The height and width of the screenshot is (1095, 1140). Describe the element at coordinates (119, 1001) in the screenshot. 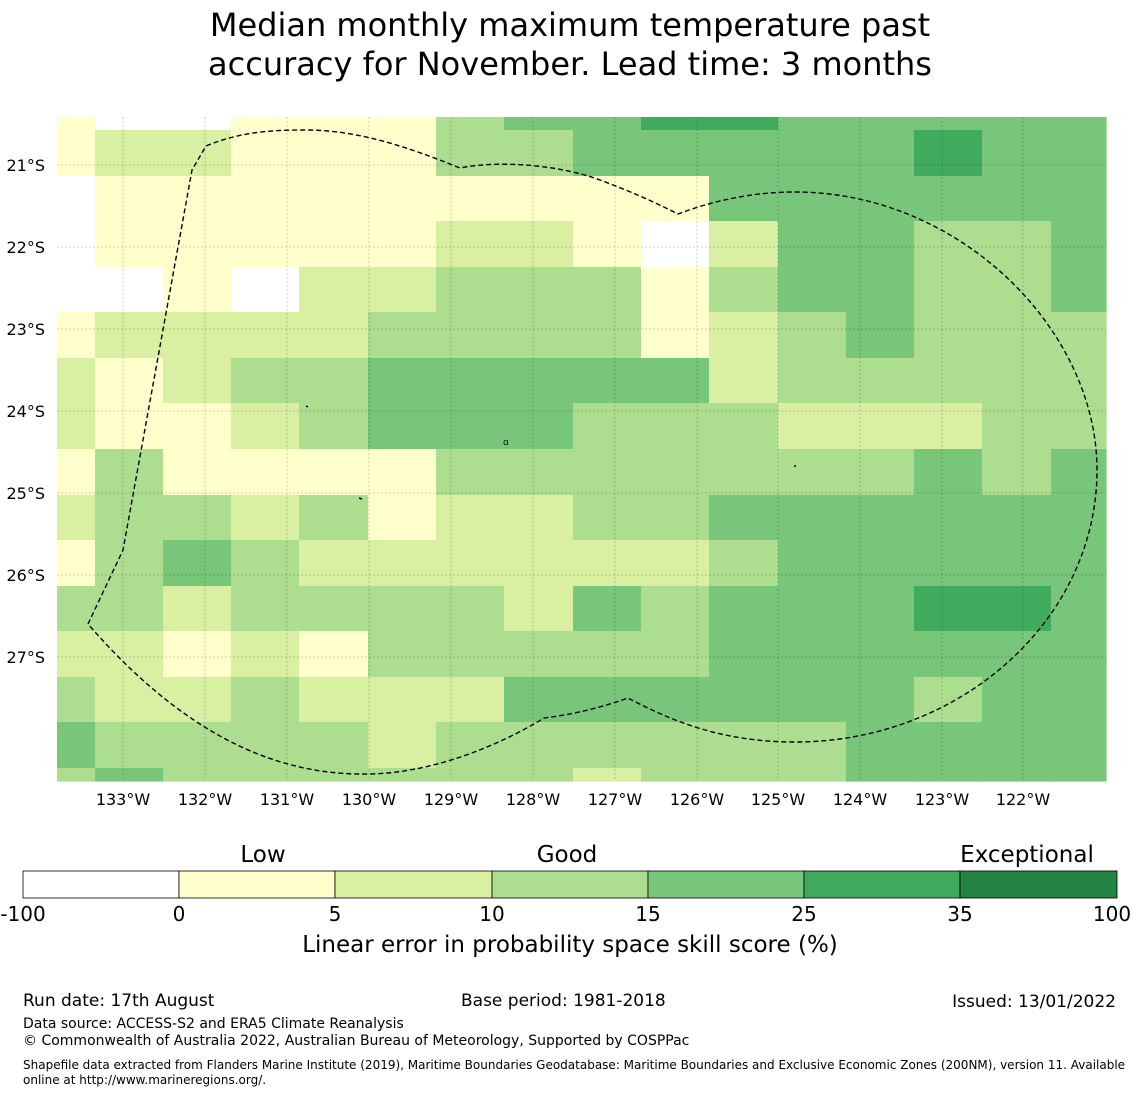

I see `run-date: Run date: 17th August` at that location.